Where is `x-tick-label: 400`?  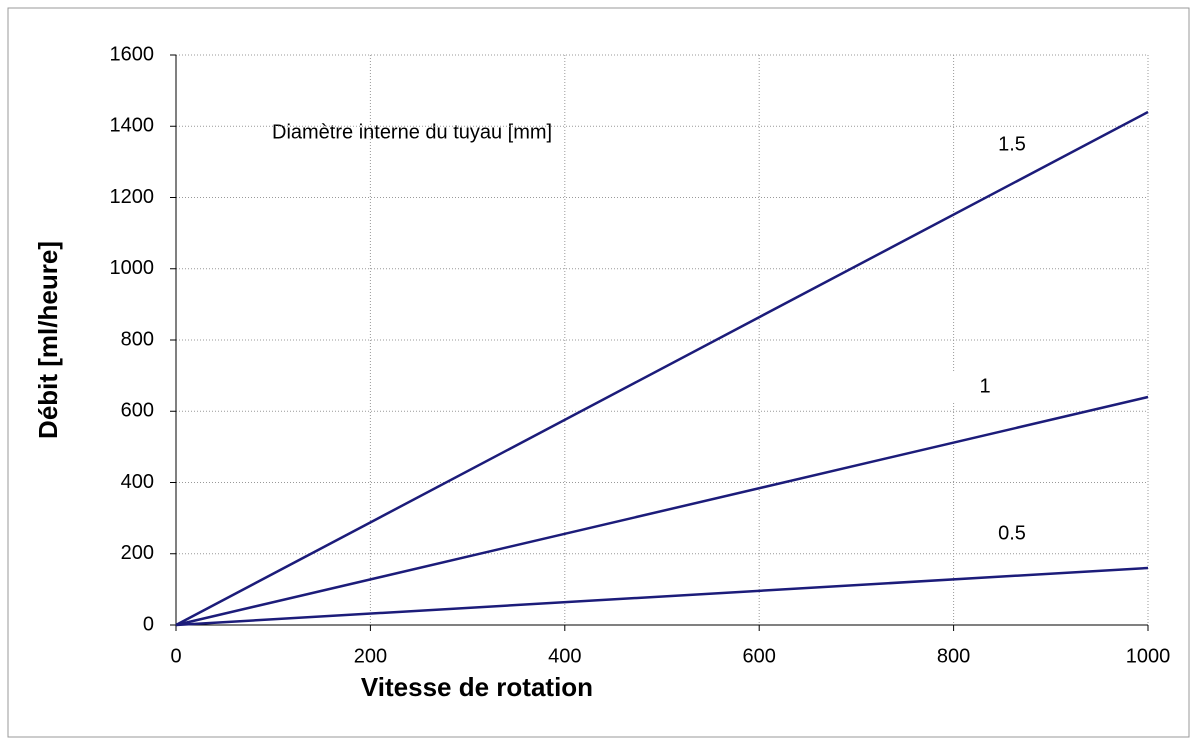 x-tick-label: 400 is located at coordinates (564, 656).